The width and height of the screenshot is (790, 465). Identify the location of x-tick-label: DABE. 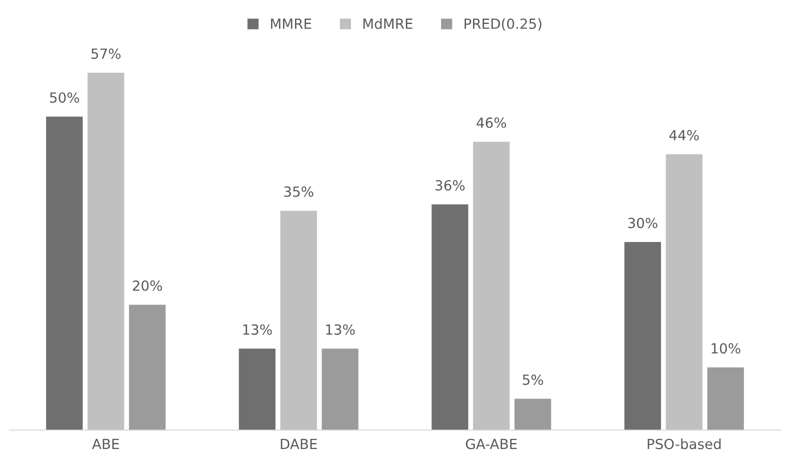
(298, 444).